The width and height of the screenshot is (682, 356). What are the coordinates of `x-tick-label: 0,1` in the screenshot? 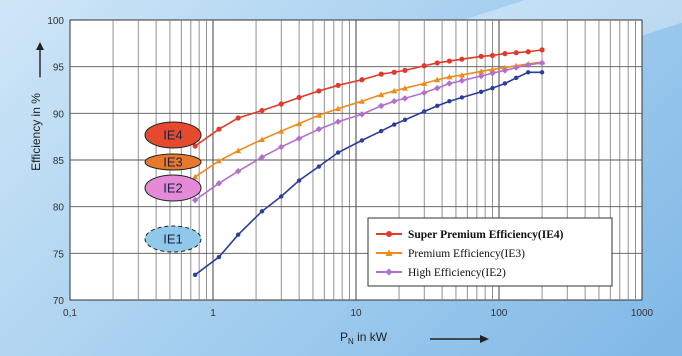 It's located at (70, 313).